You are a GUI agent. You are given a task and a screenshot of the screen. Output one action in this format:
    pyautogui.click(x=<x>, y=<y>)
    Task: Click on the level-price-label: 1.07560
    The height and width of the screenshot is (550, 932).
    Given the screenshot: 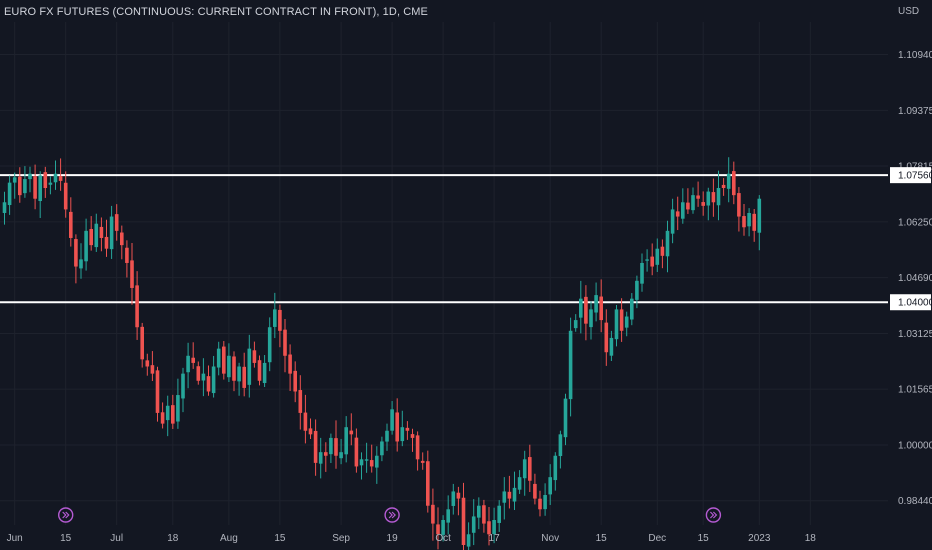 What is the action you would take?
    pyautogui.click(x=915, y=176)
    